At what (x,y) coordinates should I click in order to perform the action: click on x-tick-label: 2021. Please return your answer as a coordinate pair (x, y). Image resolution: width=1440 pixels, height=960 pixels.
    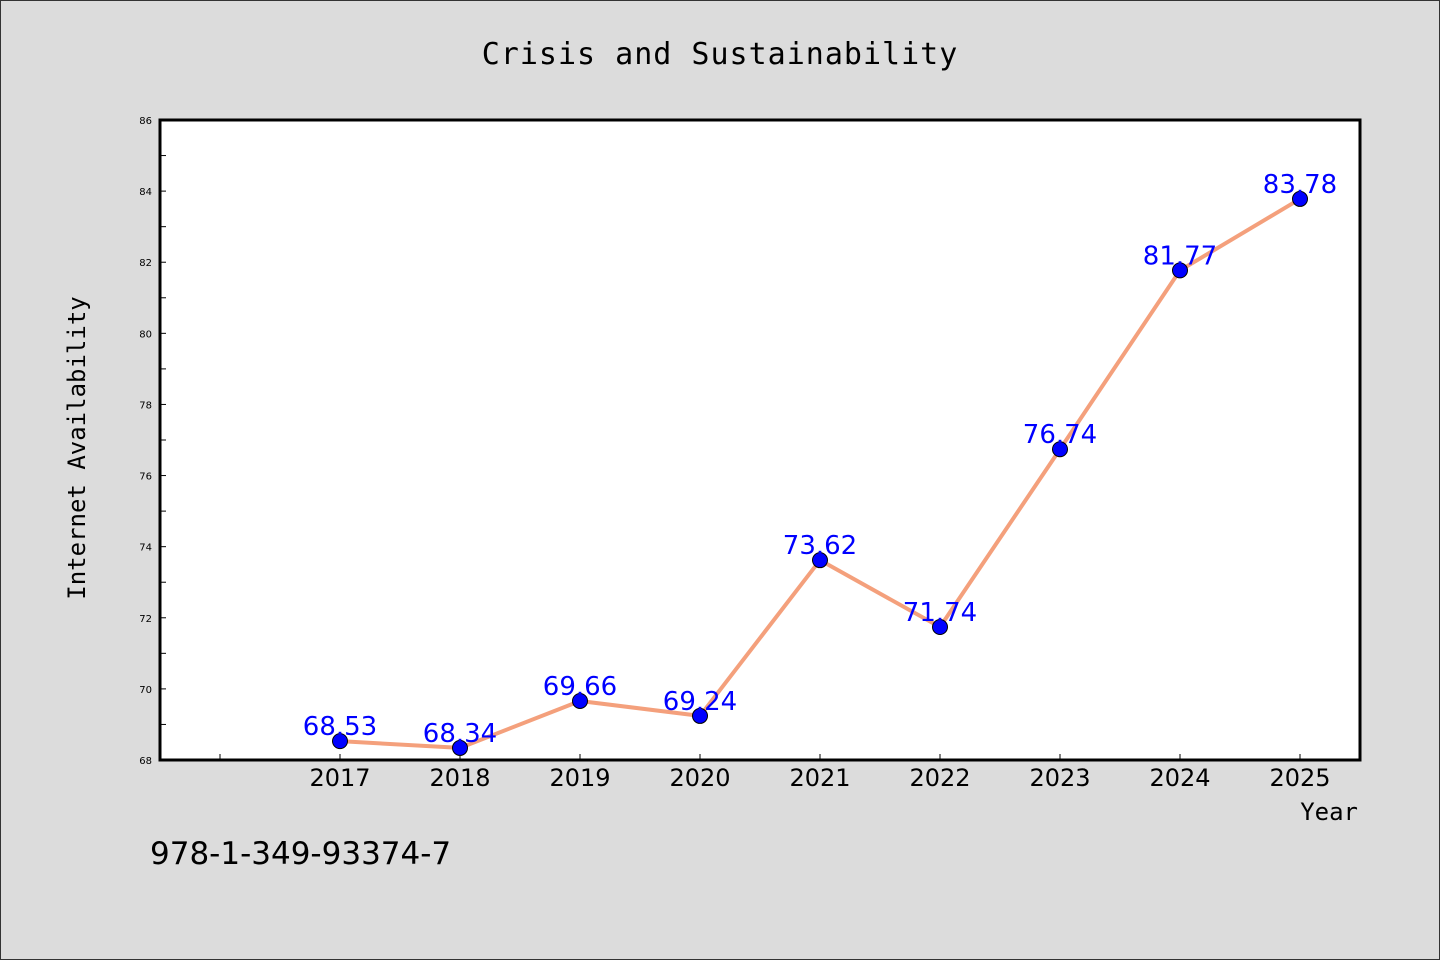
    Looking at the image, I should click on (819, 778).